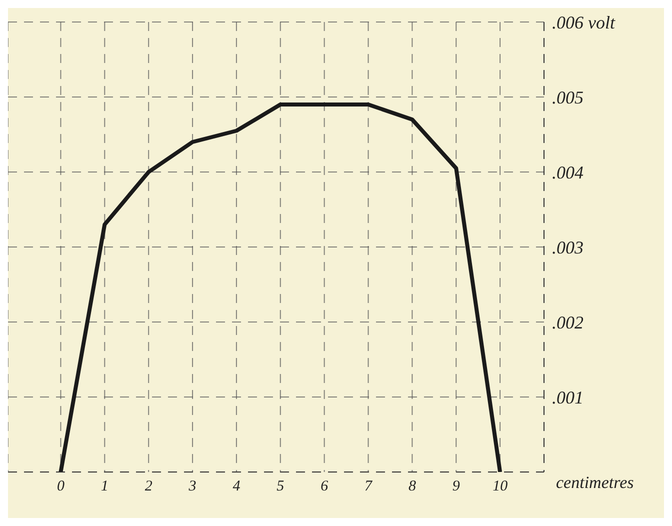 The width and height of the screenshot is (672, 526). Describe the element at coordinates (568, 322) in the screenshot. I see `y-tick-label: .002` at that location.